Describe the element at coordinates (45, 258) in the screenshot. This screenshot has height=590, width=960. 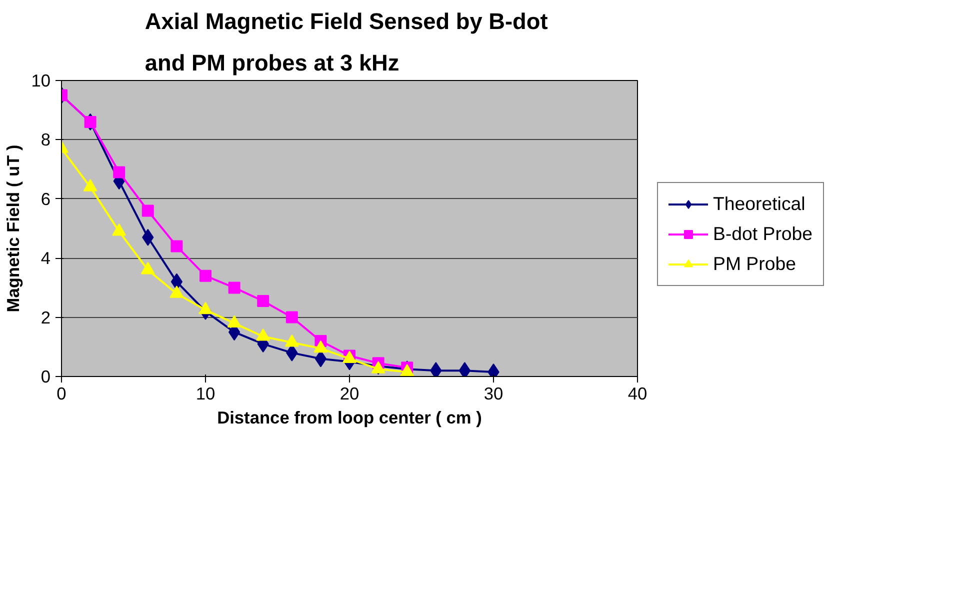
I see `y-tick-label: 4` at that location.